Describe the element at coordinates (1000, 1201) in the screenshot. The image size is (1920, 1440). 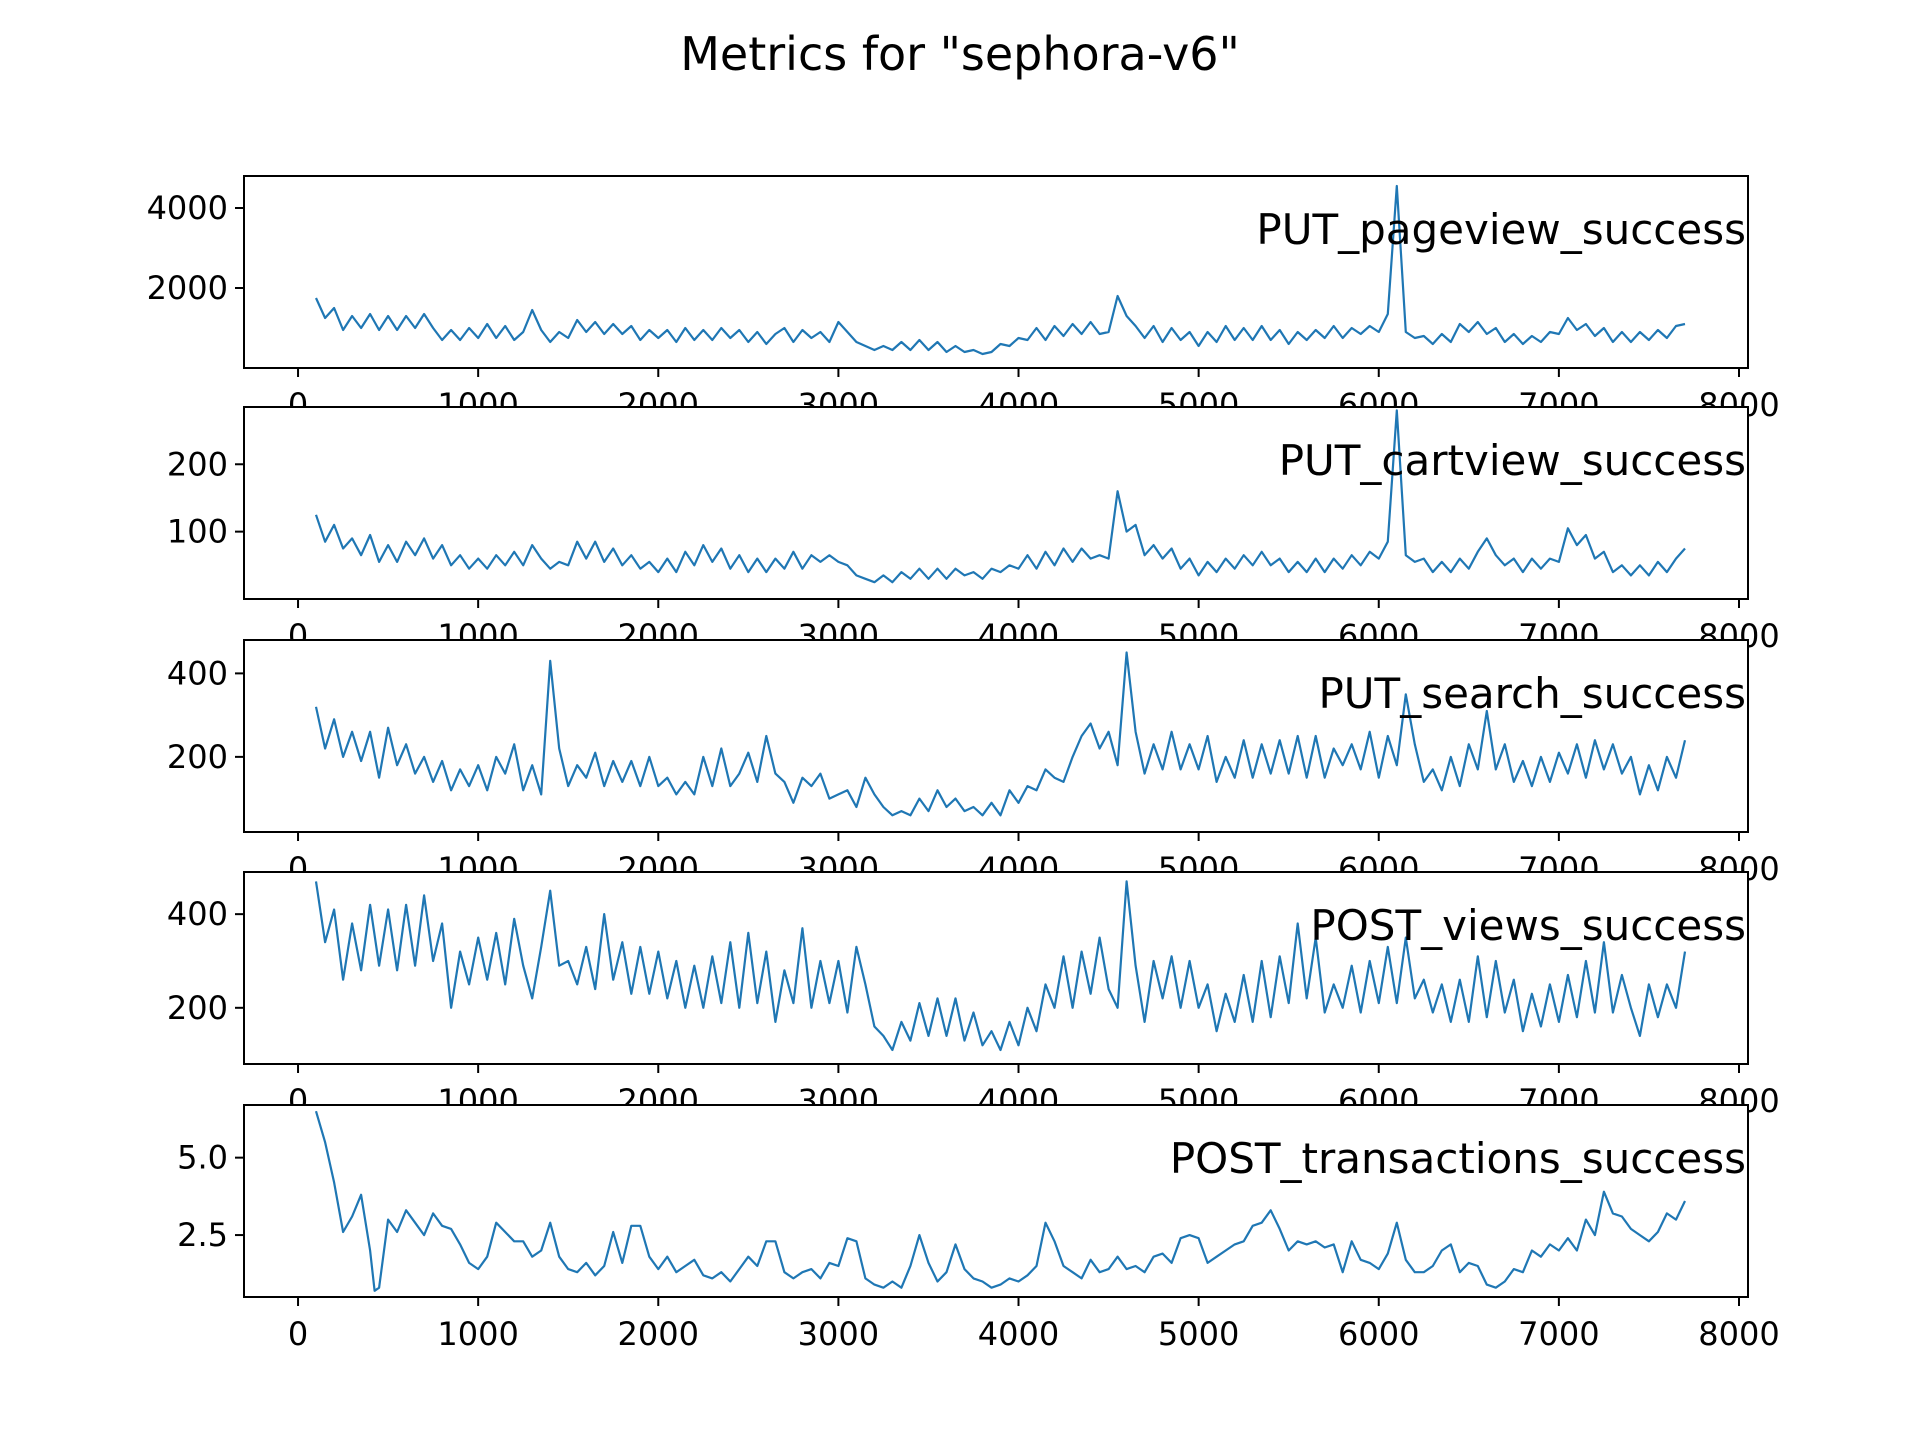
I see `series-line-POST_transactions_success` at that location.